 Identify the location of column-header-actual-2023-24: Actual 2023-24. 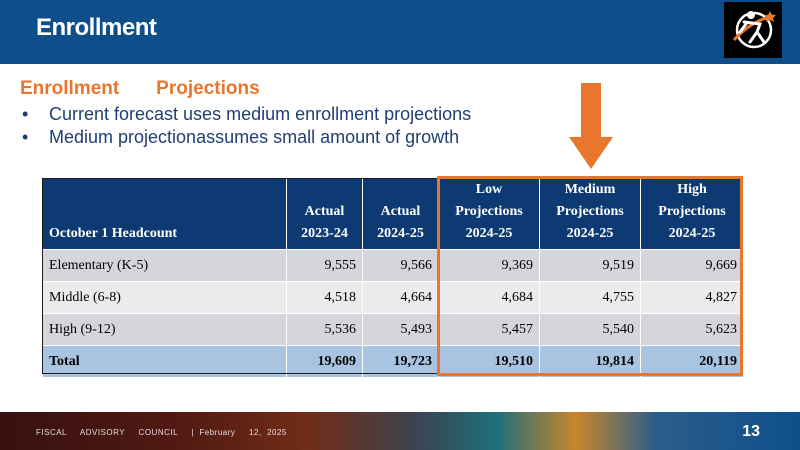
(324, 214).